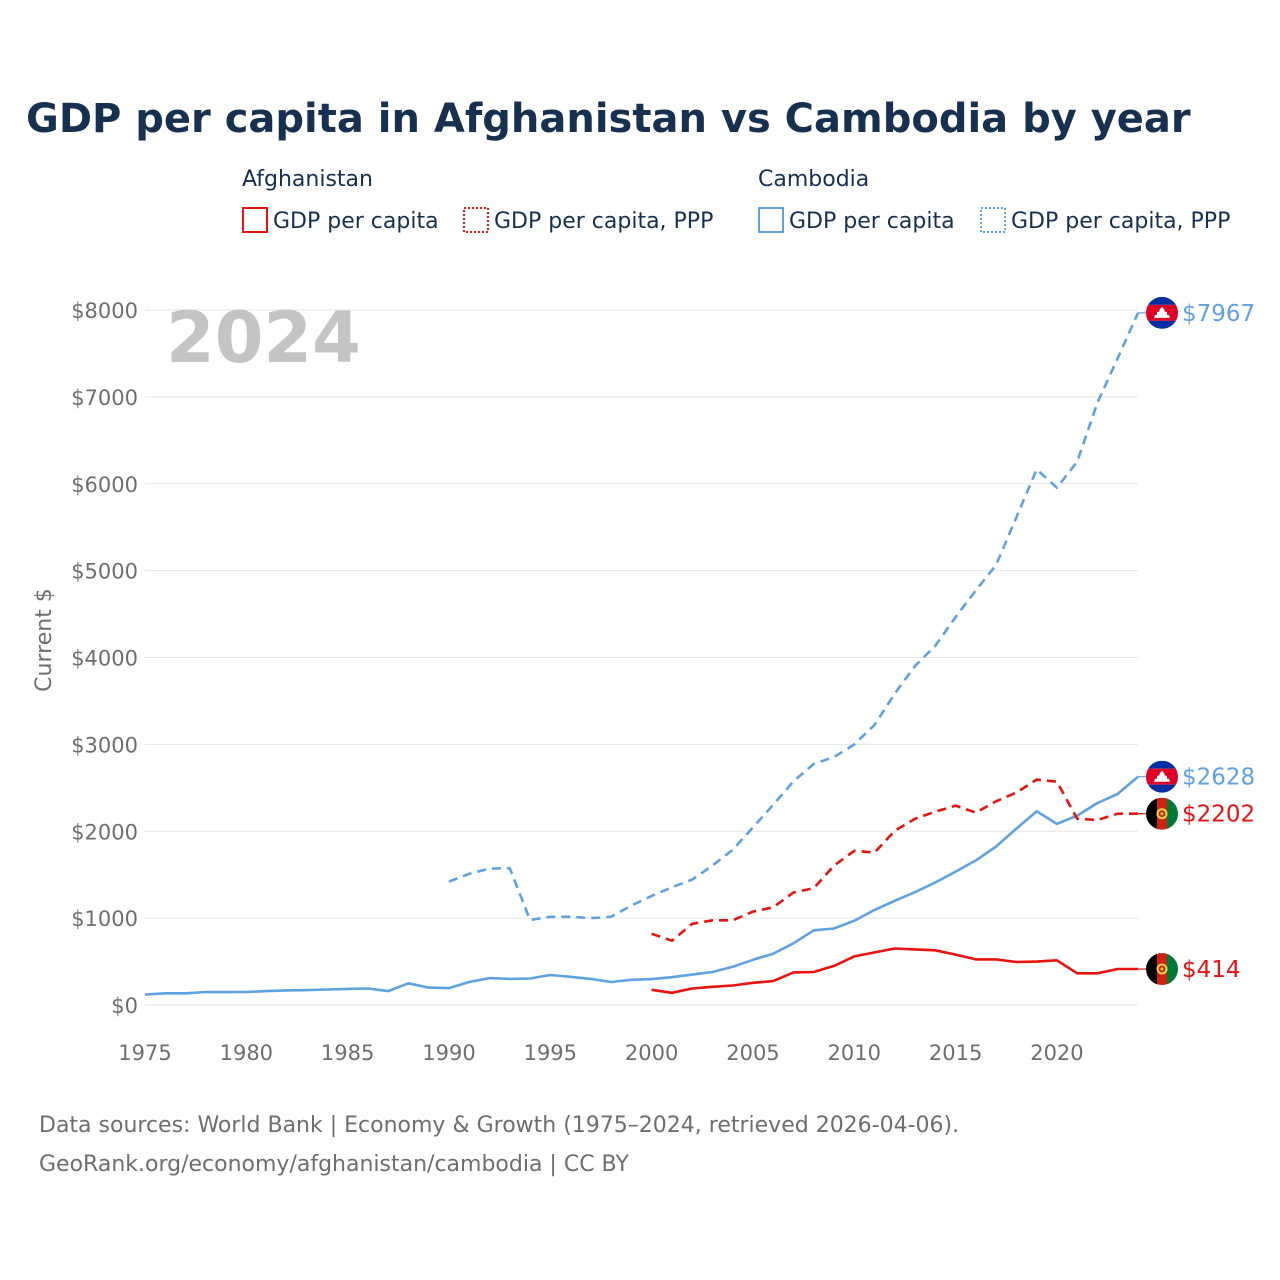 The image size is (1280, 1280). Describe the element at coordinates (872, 221) in the screenshot. I see `legend-label-cambodia-gdp: GDP per capita` at that location.